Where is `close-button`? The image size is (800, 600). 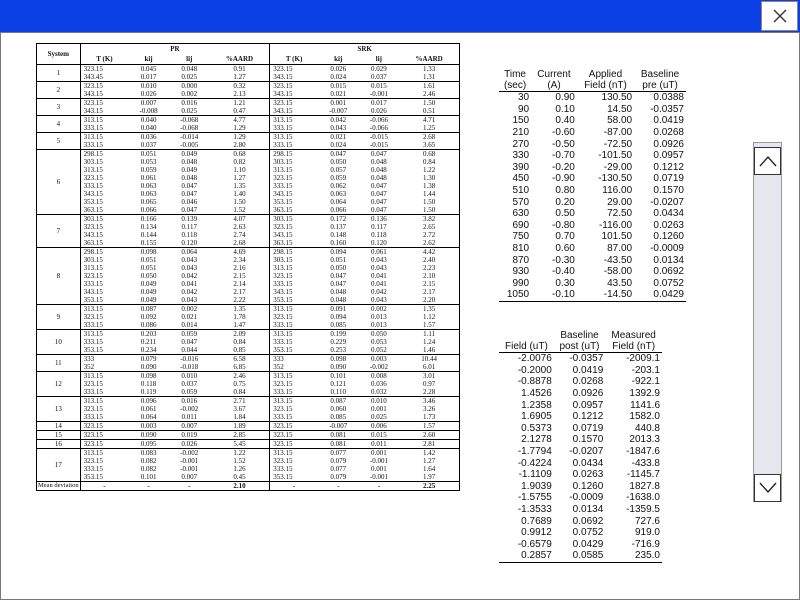
close-button is located at coordinates (779, 16).